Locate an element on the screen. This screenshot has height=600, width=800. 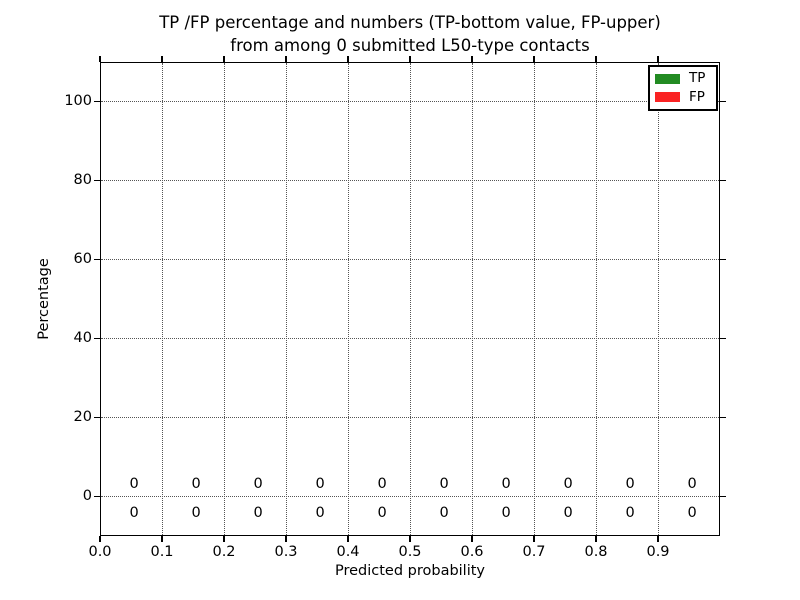
legend-swatch-tp is located at coordinates (667, 78).